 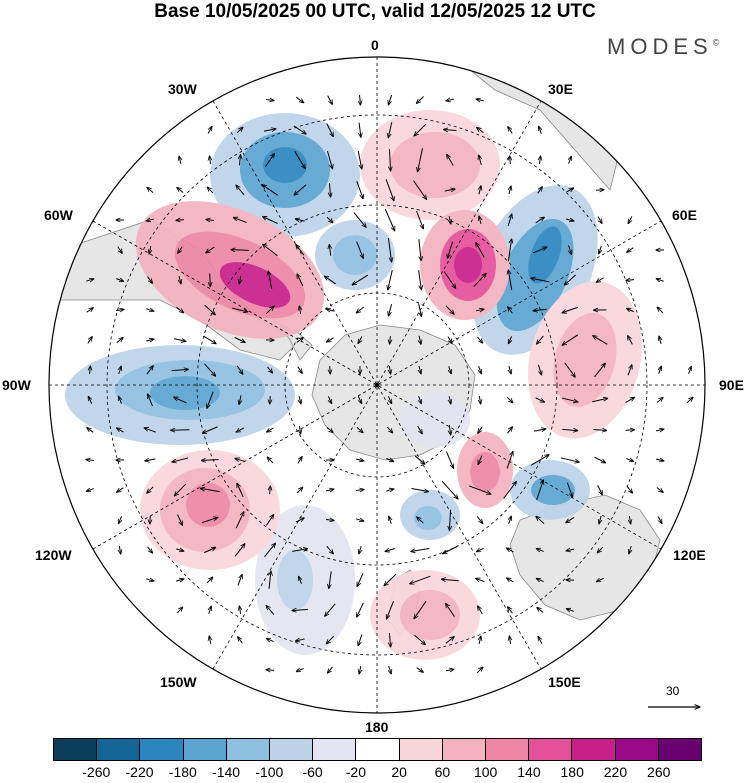 What do you see at coordinates (468, 265) in the screenshot?
I see `positive-anomaly-35e-center` at bounding box center [468, 265].